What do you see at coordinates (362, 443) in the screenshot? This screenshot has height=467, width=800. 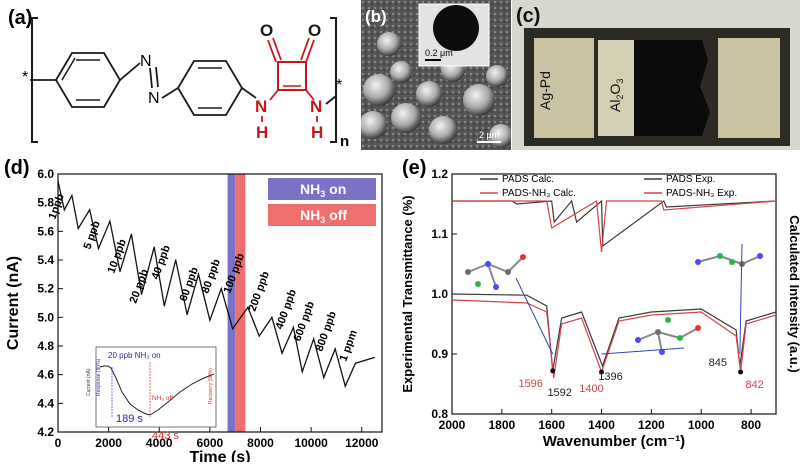 I see `x-tick-label: 12000` at bounding box center [362, 443].